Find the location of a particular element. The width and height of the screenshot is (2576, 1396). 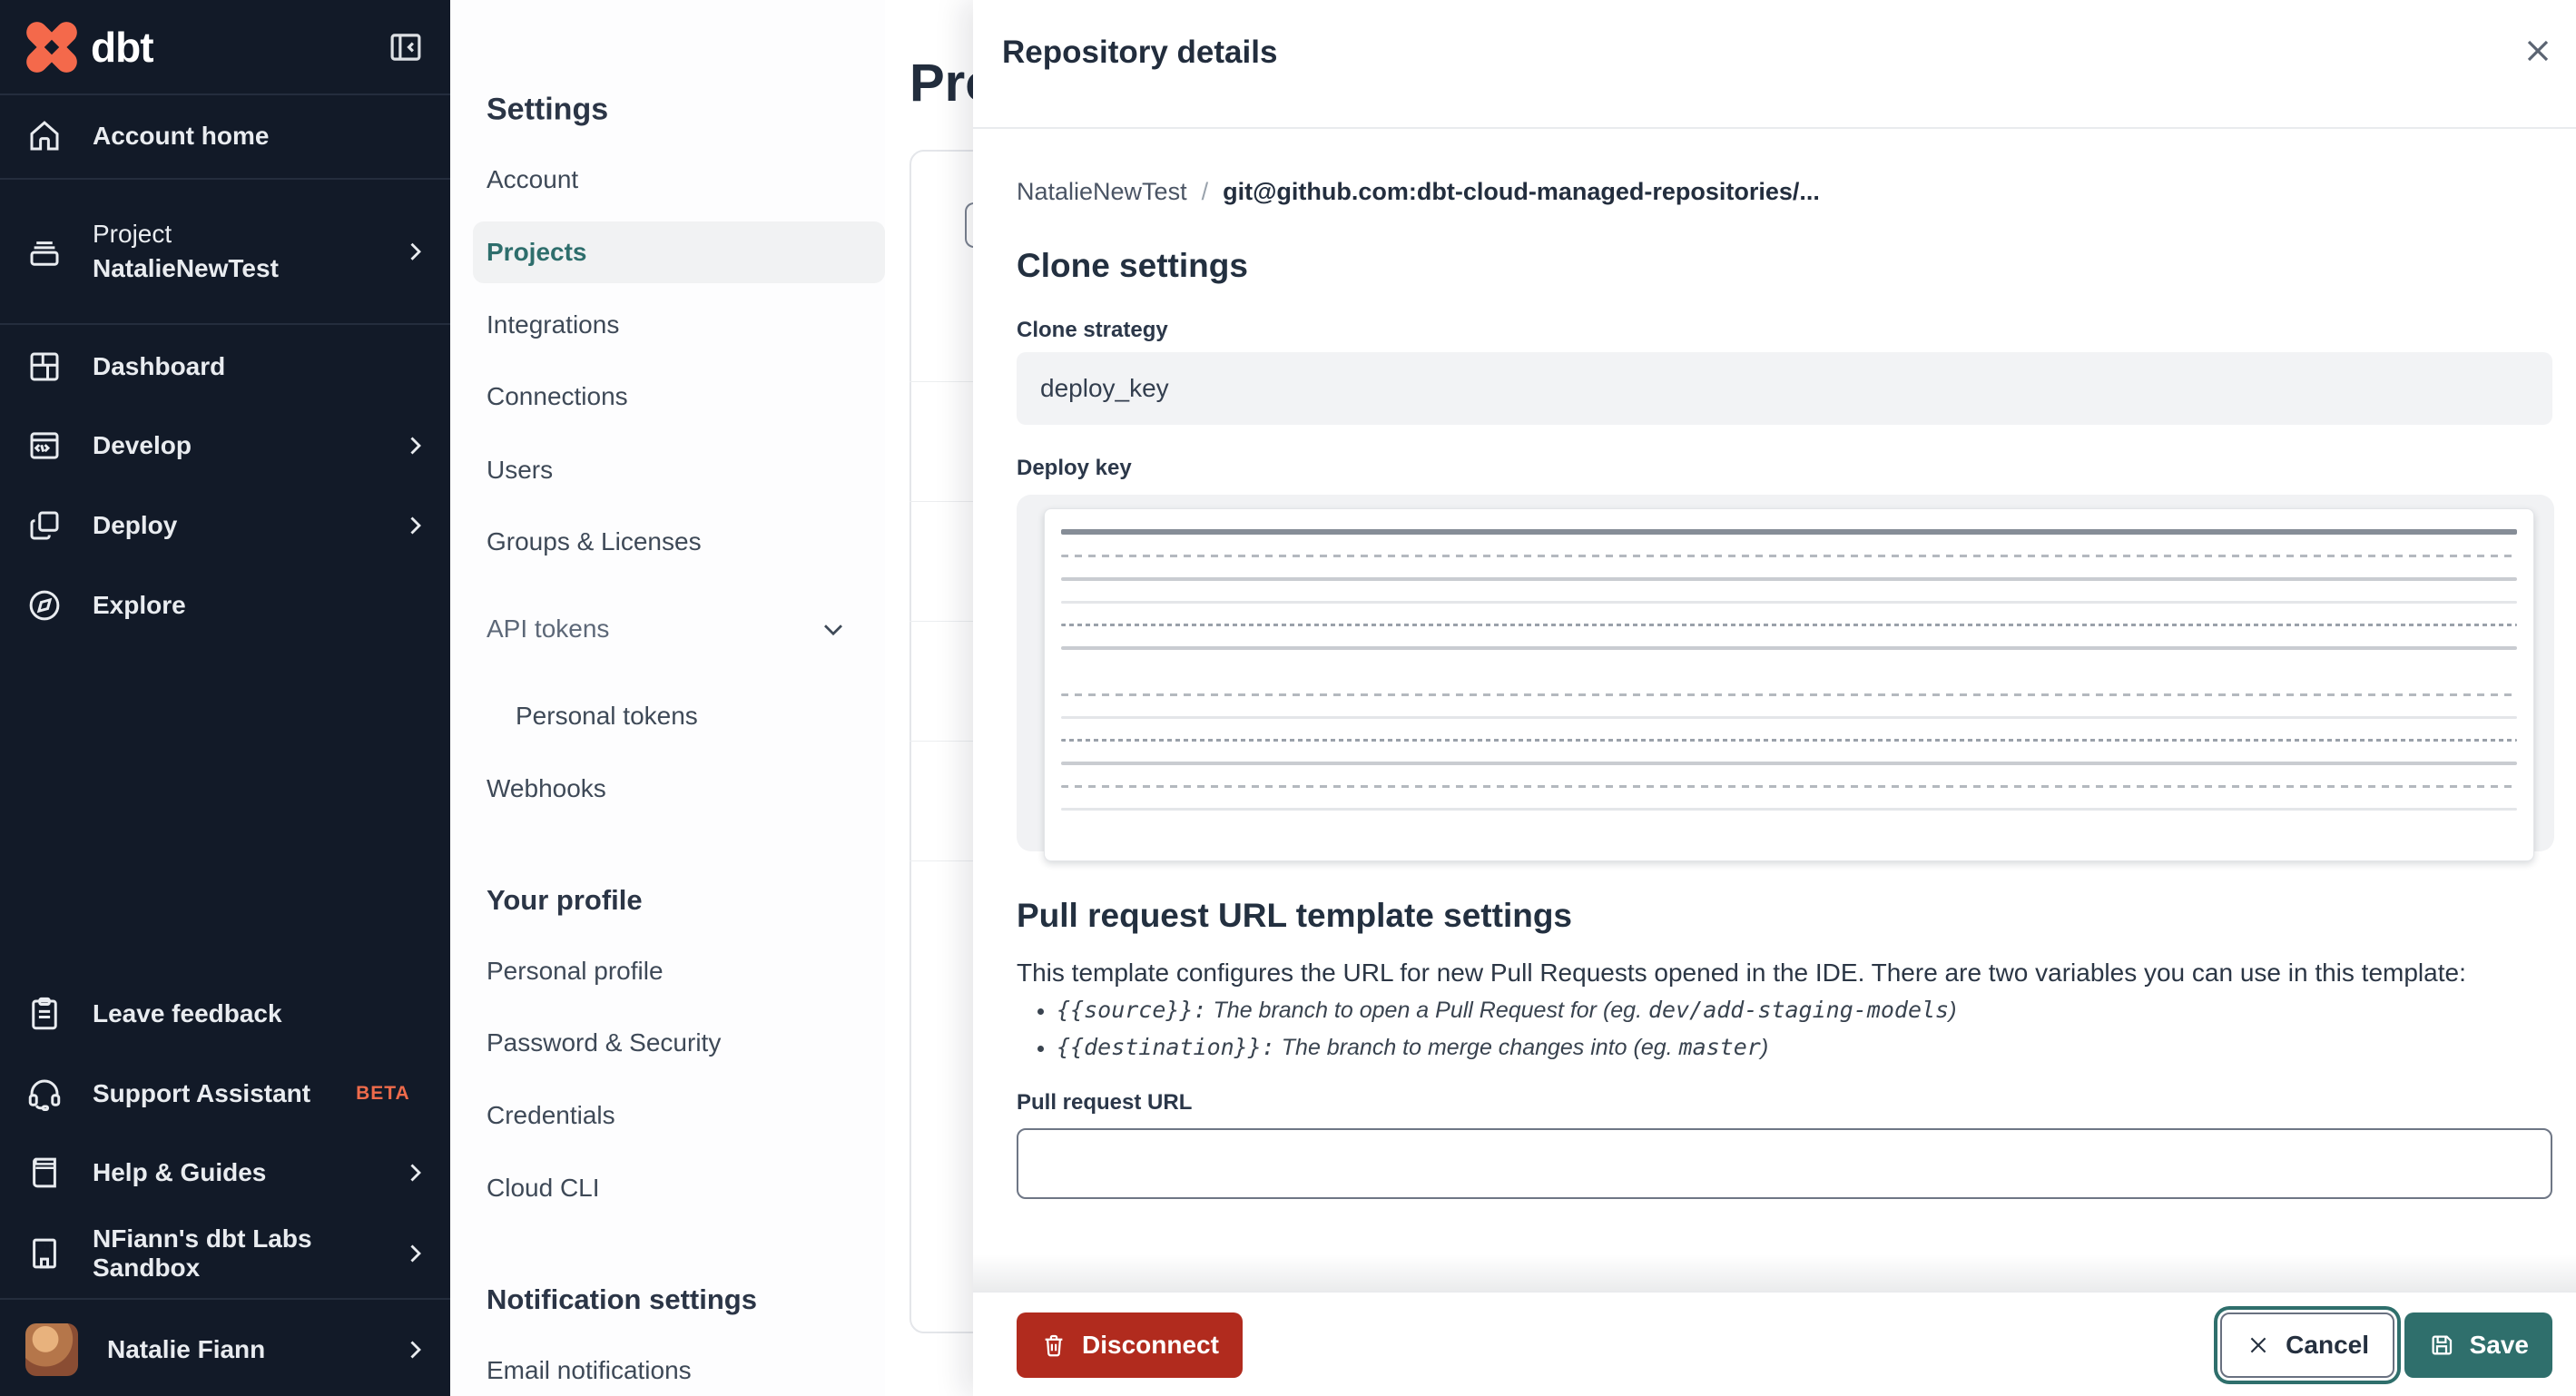

nav-item-email-notifications: Email notifications is located at coordinates (668, 1370).